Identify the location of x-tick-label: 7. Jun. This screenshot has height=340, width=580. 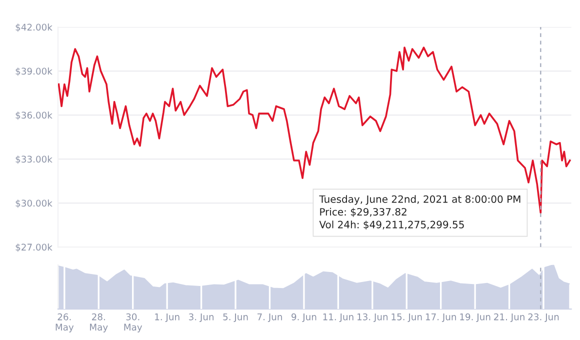
(269, 318).